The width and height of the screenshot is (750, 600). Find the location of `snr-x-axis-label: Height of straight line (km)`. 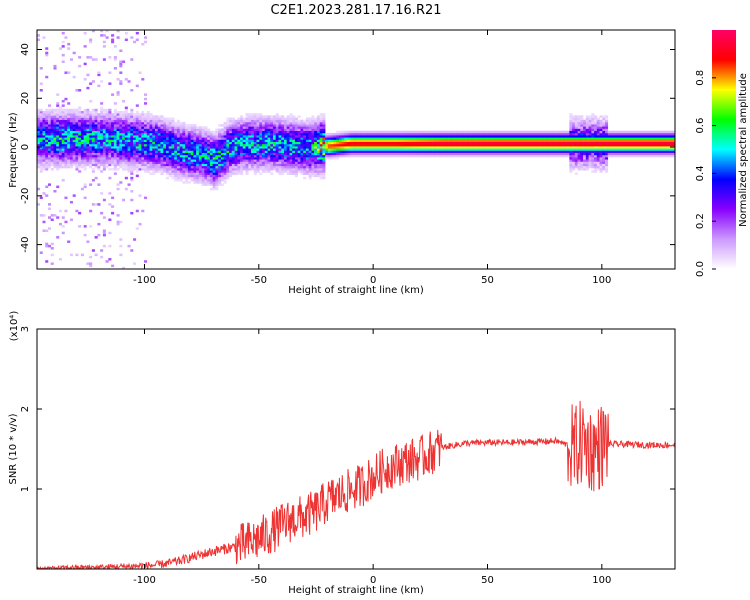

snr-x-axis-label: Height of straight line (km) is located at coordinates (356, 590).